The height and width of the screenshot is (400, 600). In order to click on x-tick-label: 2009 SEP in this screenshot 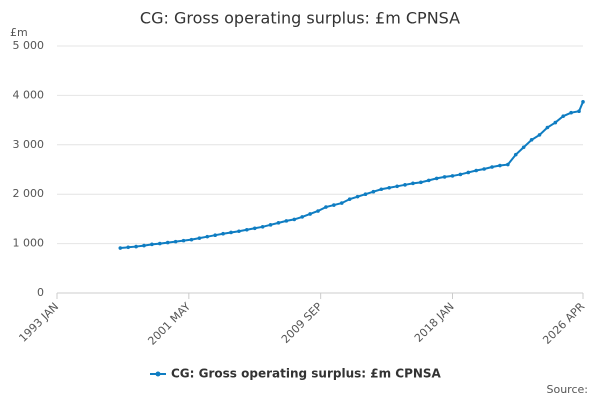, I will do `click(302, 323)`.